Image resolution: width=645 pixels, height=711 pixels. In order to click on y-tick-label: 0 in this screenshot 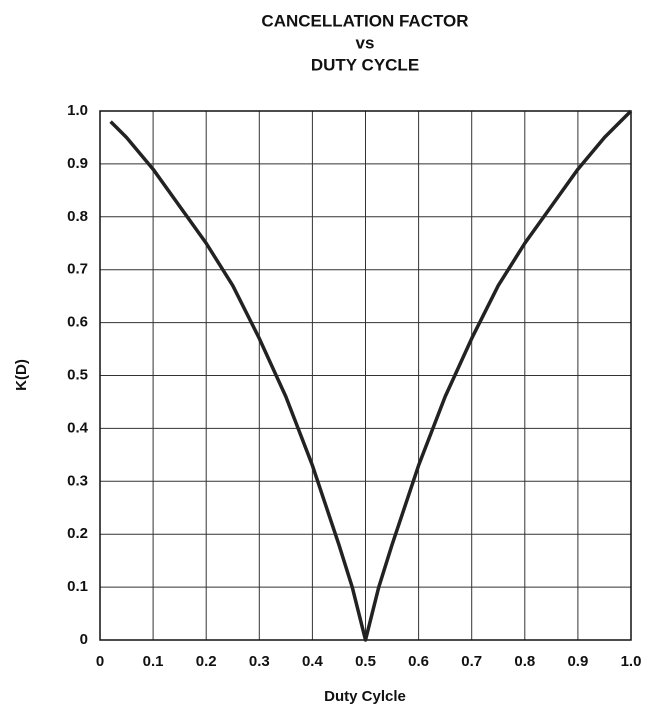, I will do `click(84, 639)`.